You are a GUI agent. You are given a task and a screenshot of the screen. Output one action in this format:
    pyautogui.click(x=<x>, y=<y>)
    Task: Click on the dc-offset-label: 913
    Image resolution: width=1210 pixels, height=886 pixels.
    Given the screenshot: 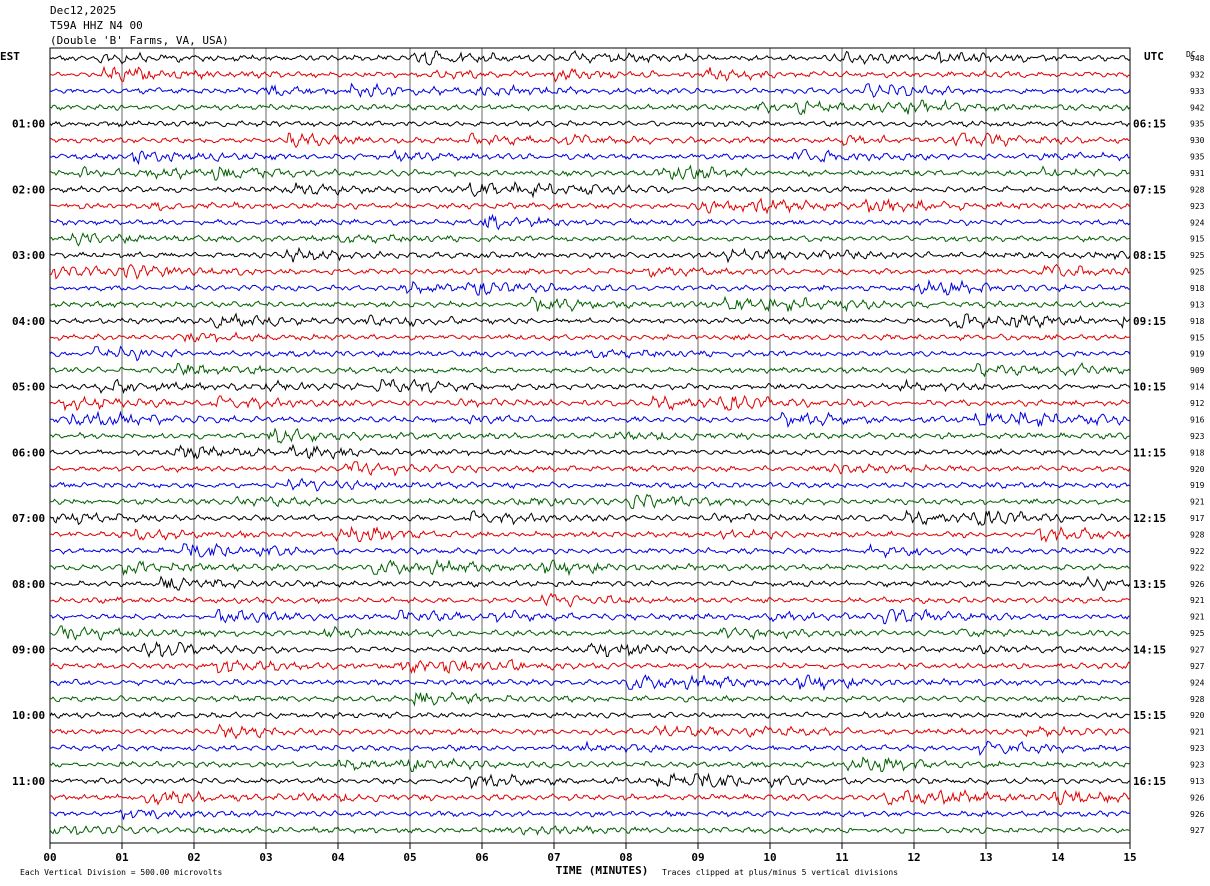 What is the action you would take?
    pyautogui.click(x=1197, y=781)
    